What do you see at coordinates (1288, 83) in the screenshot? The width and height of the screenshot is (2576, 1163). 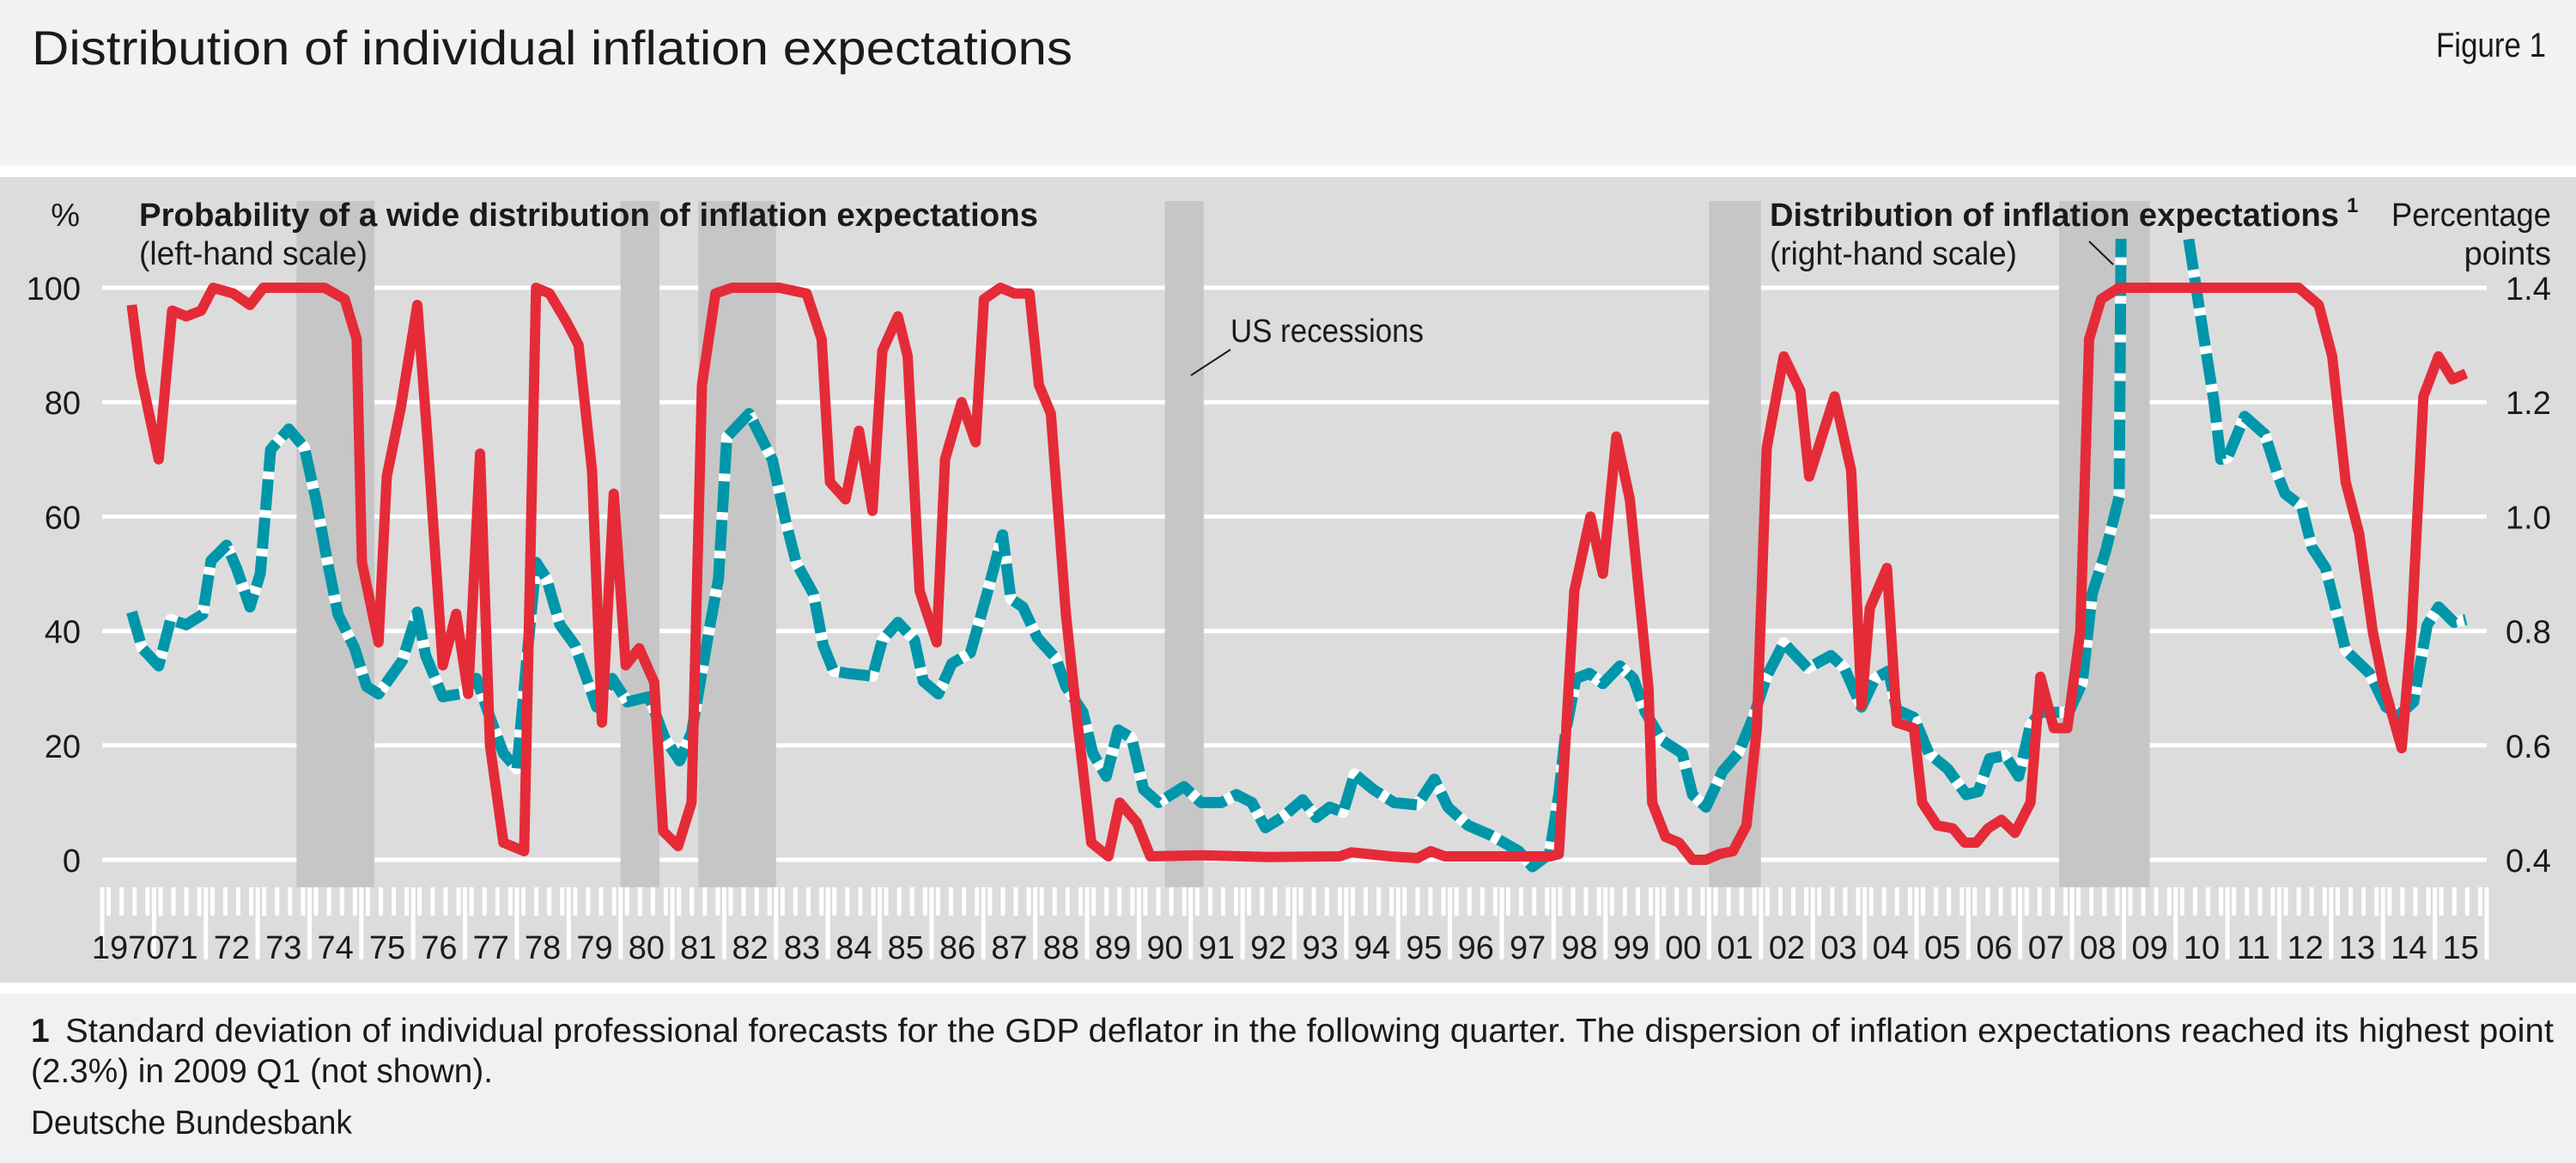 I see `header-background` at bounding box center [1288, 83].